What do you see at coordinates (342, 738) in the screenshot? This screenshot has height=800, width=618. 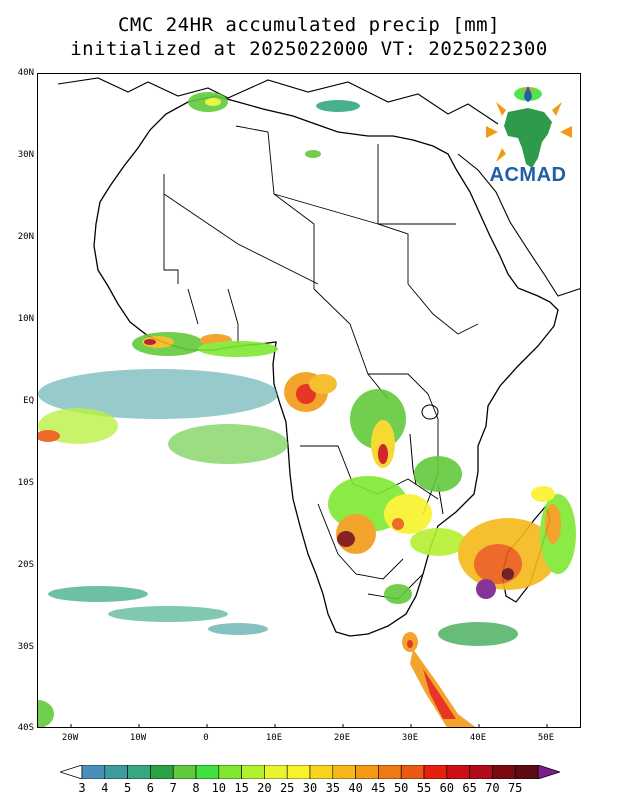 I see `lon-label-20e: 20E` at bounding box center [342, 738].